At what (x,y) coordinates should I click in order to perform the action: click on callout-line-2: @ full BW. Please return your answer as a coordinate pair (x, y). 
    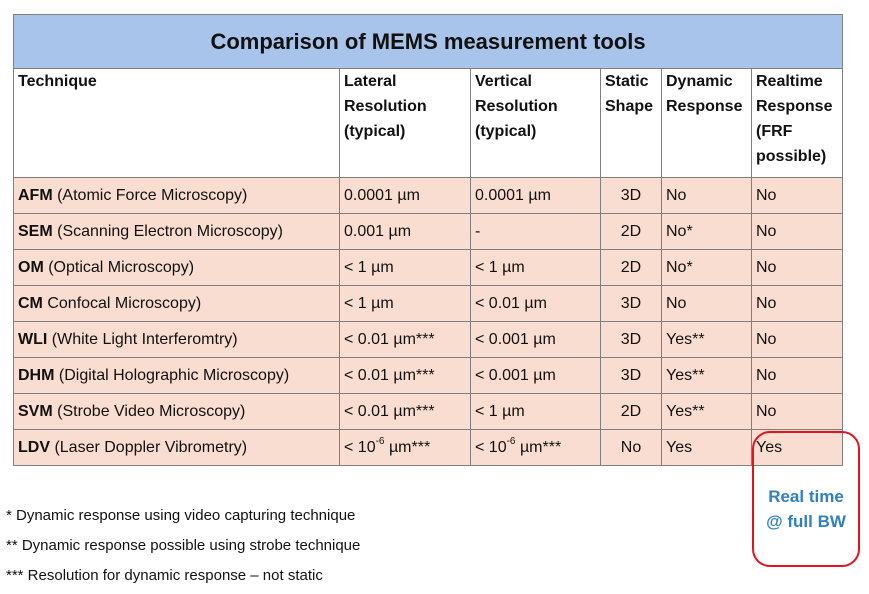
    Looking at the image, I should click on (806, 521).